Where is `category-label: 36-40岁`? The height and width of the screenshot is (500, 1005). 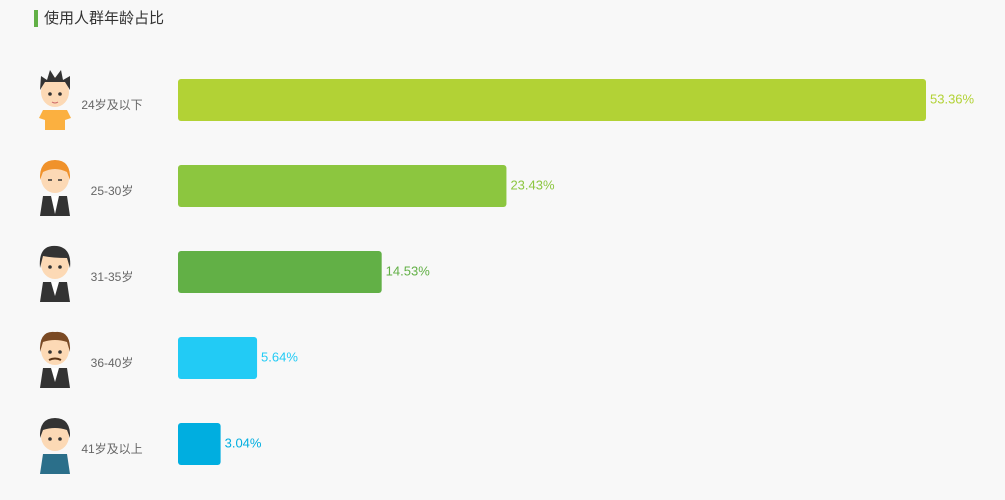 category-label: 36-40岁 is located at coordinates (112, 362).